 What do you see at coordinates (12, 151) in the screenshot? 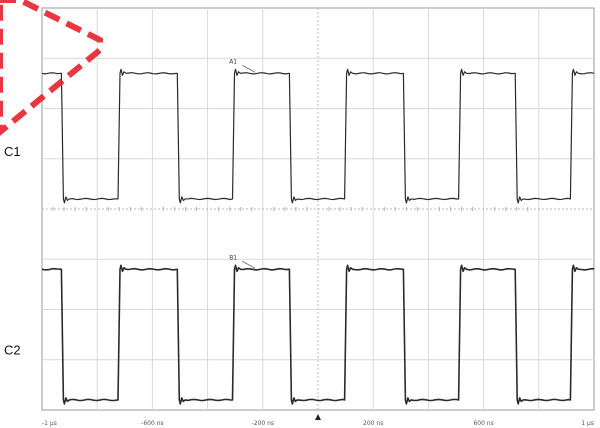
I see `channel-label-c1: C1` at bounding box center [12, 151].